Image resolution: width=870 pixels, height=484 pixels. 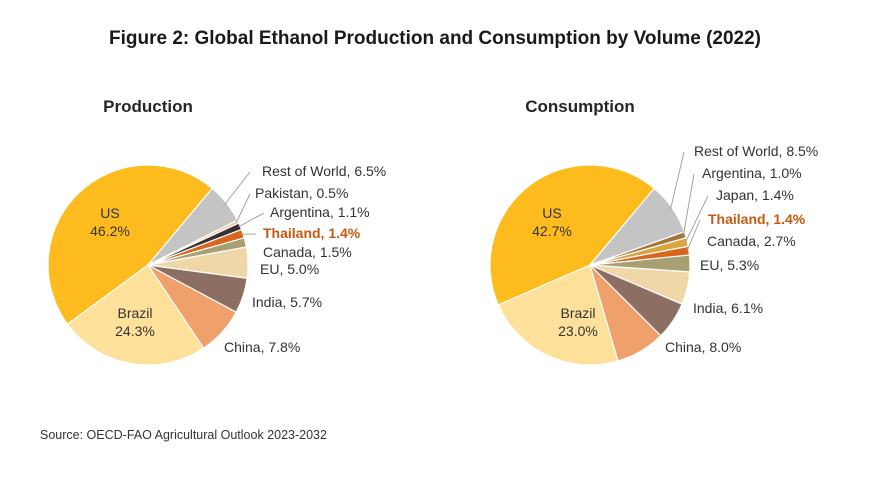 I want to click on consumption-slice-brazil, so click(x=558, y=315).